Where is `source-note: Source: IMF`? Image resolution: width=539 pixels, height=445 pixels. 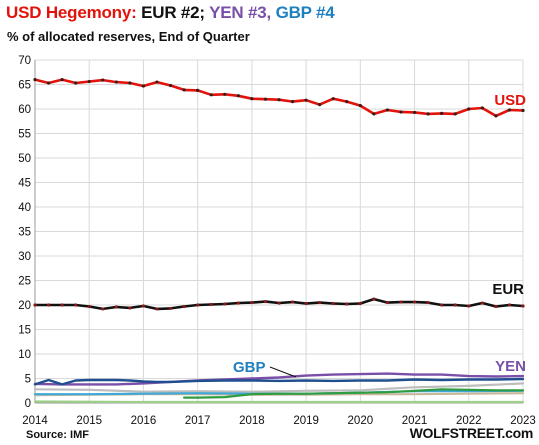 source-note: Source: IMF is located at coordinates (57, 435).